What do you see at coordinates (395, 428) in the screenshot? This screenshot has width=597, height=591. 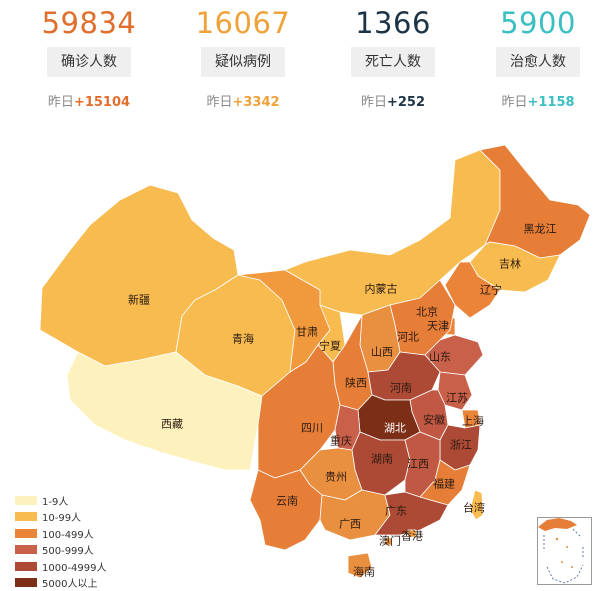 I see `province-label: 湖北` at bounding box center [395, 428].